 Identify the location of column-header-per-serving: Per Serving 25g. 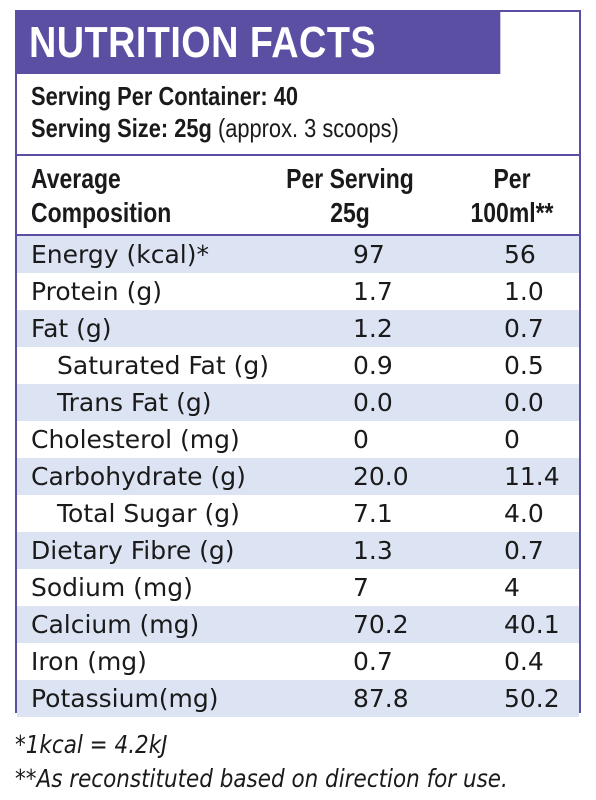
(350, 196).